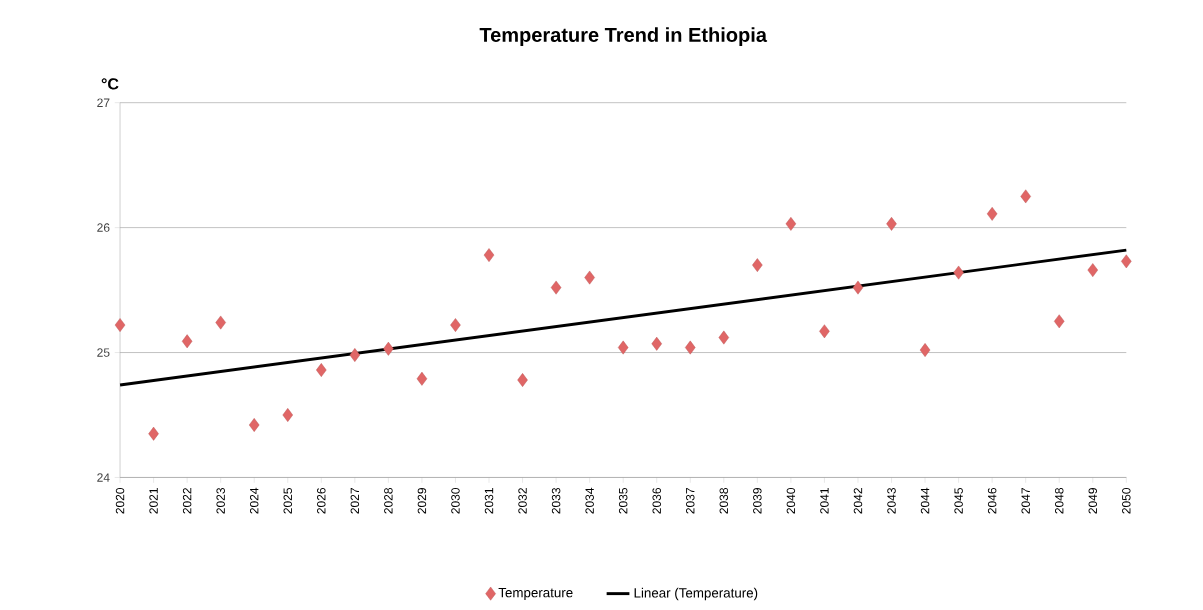  I want to click on x-tick-label: 2031, so click(489, 501).